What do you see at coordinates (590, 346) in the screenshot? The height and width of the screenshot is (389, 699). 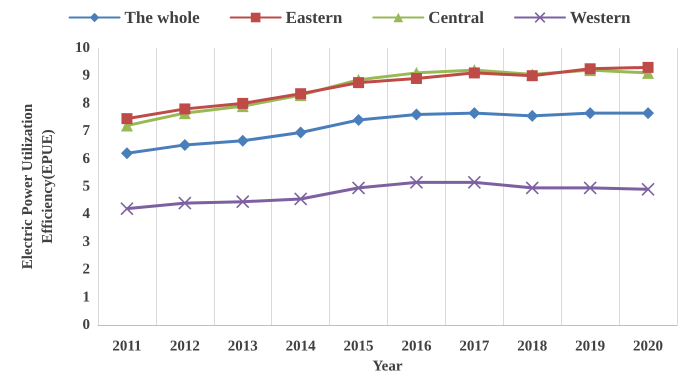 I see `x-tick-label: 2019` at bounding box center [590, 346].